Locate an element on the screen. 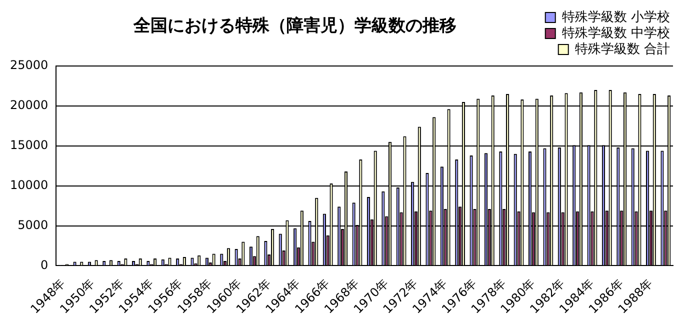 The width and height of the screenshot is (681, 320). y-tick-label: 0 is located at coordinates (44, 265).